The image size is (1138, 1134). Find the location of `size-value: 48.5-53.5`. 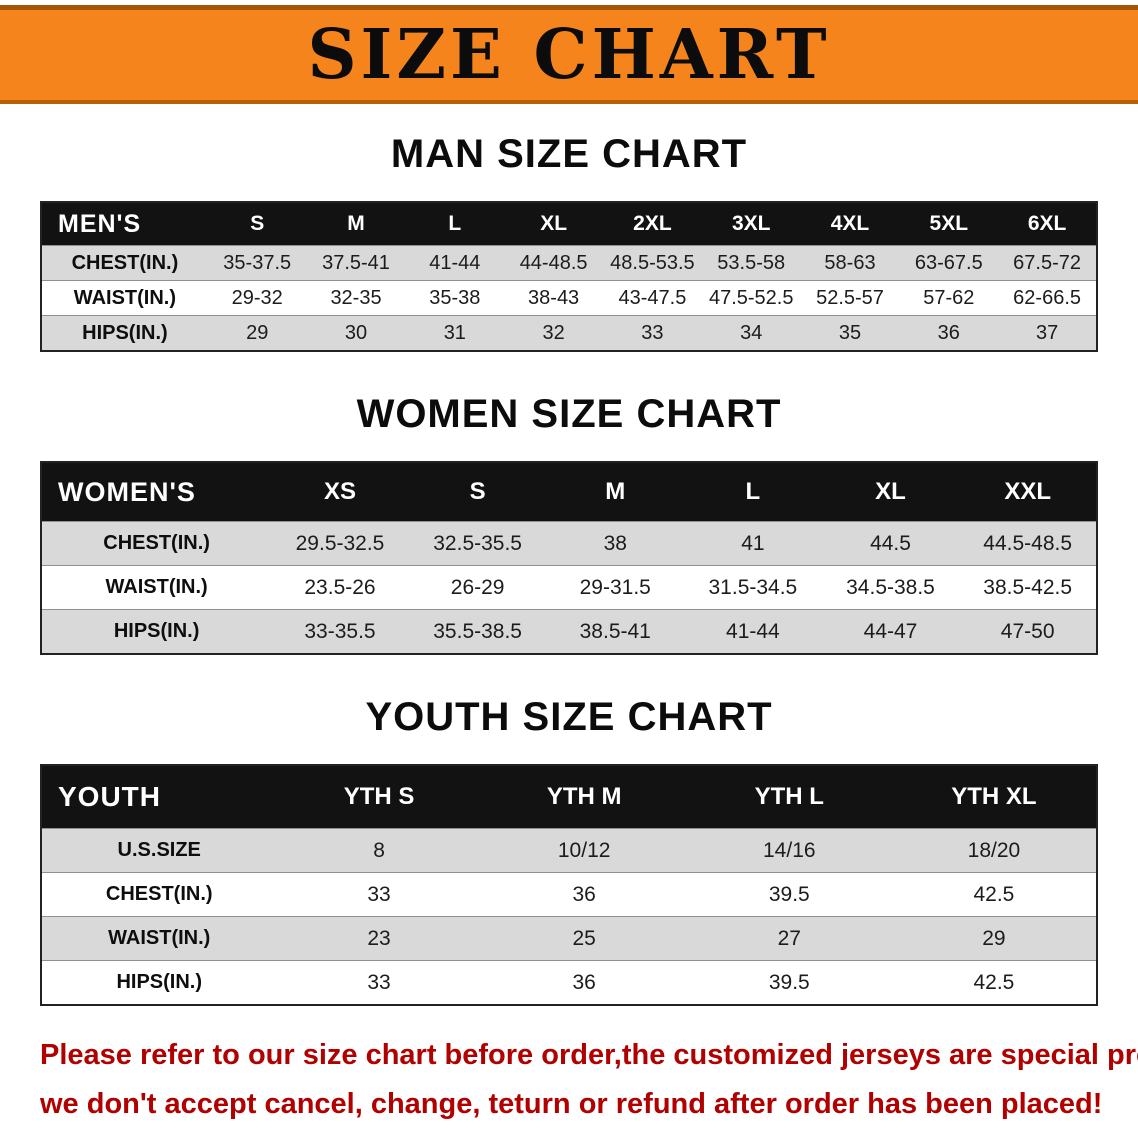

size-value: 48.5-53.5 is located at coordinates (652, 263).